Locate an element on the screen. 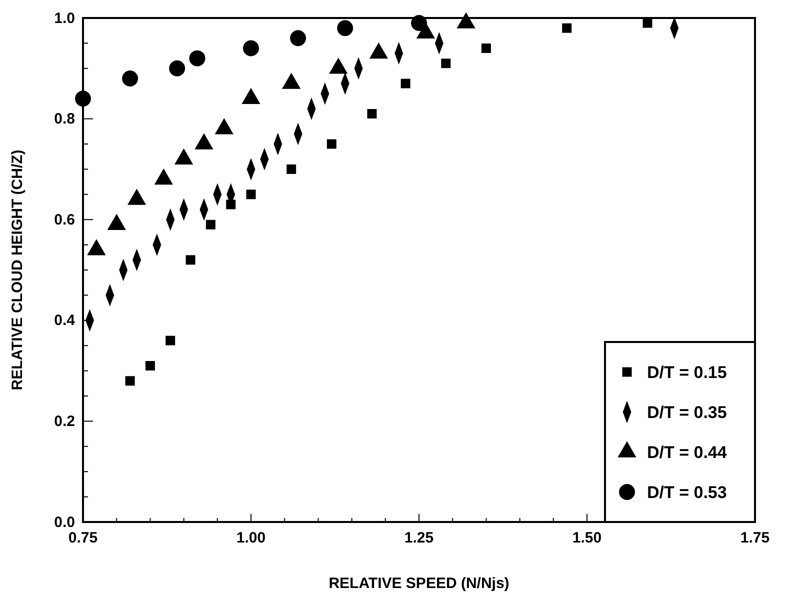 This screenshot has height=597, width=785. y-tick-label: 0.2 is located at coordinates (64, 421).